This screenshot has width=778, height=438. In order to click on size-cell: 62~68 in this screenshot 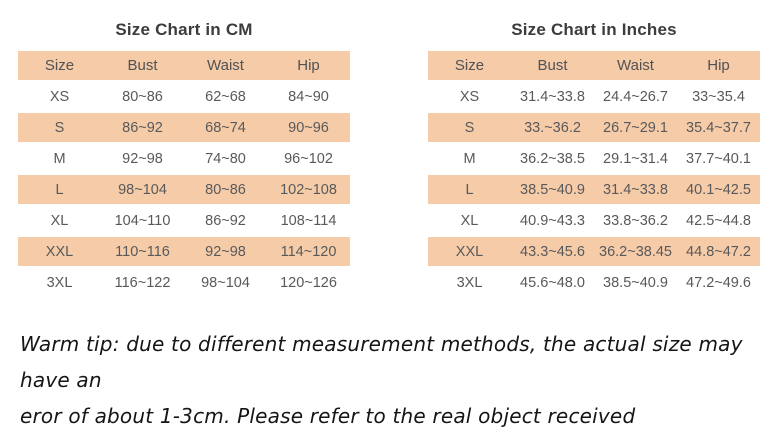, I will do `click(225, 96)`.